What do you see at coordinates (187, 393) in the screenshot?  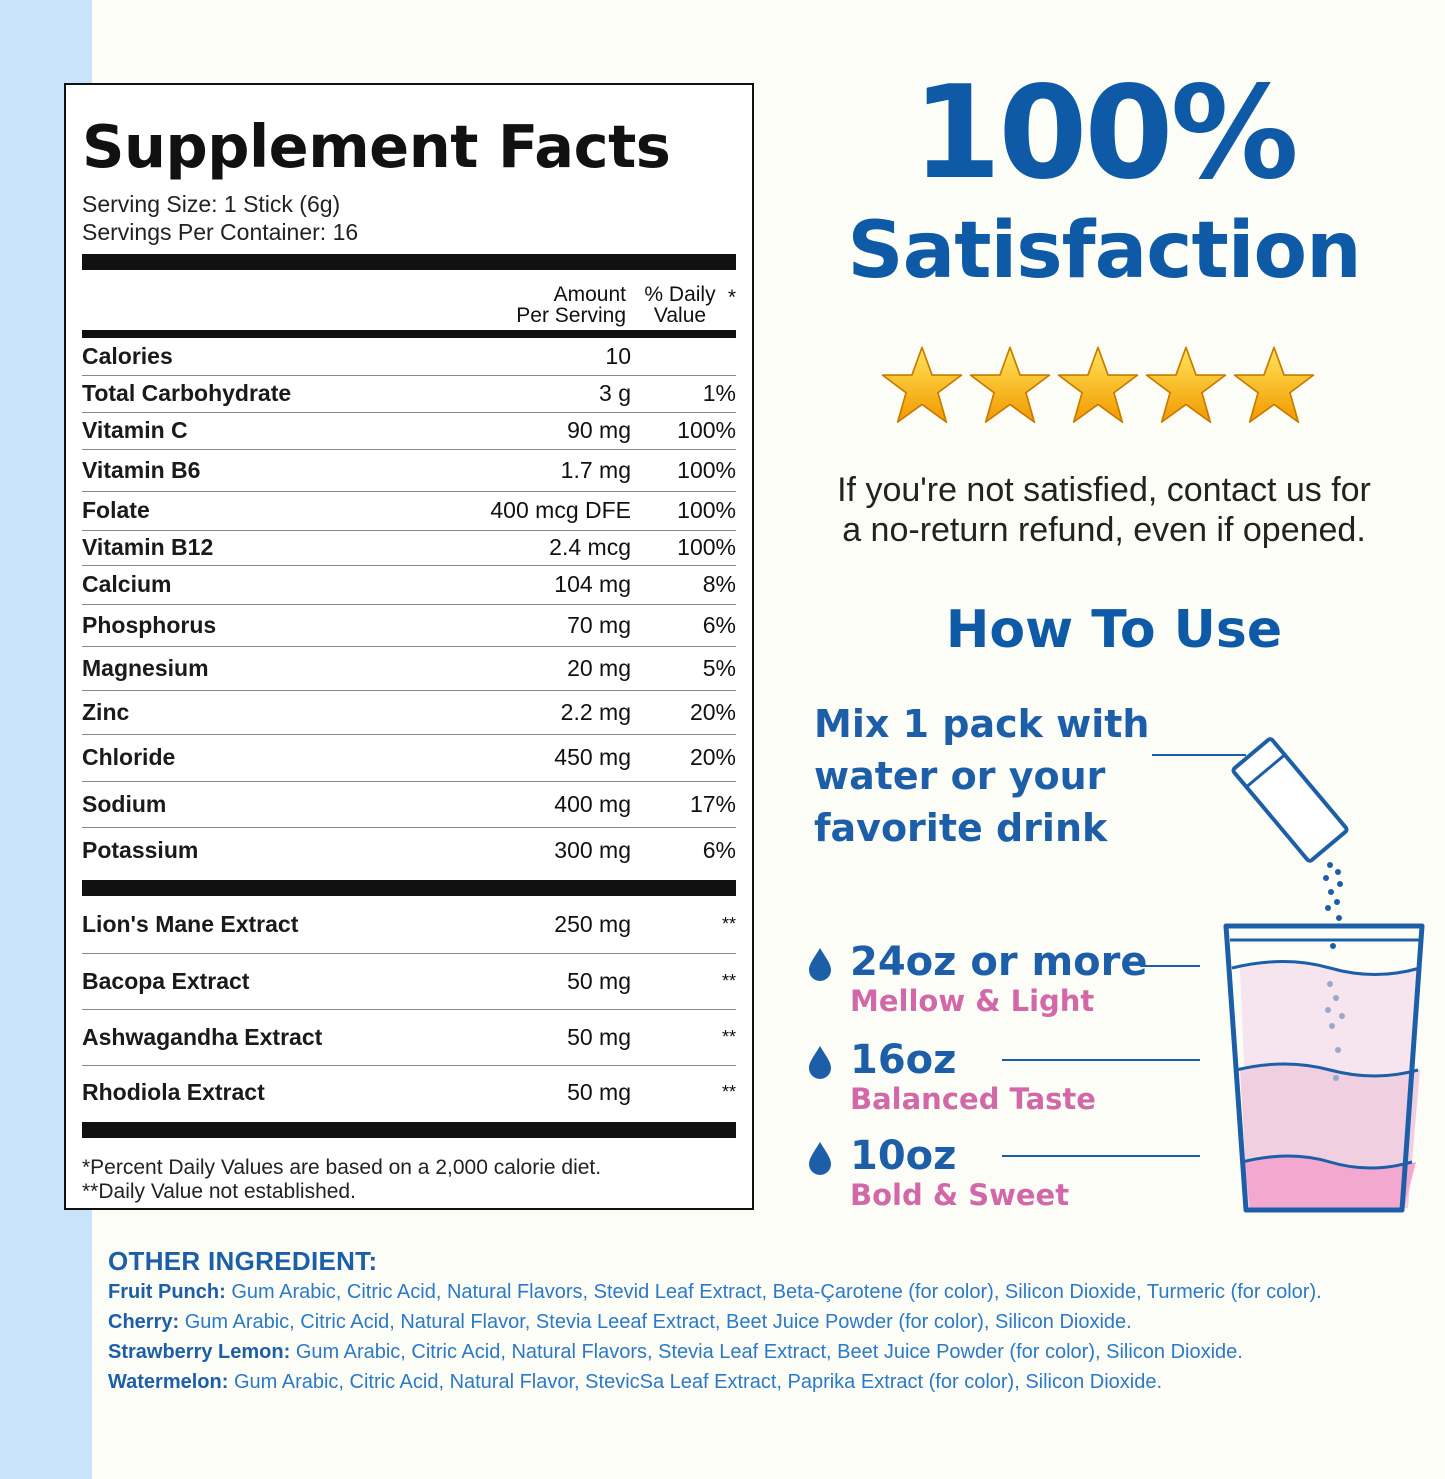 I see `nutrient-name: Total Carbohydrate` at bounding box center [187, 393].